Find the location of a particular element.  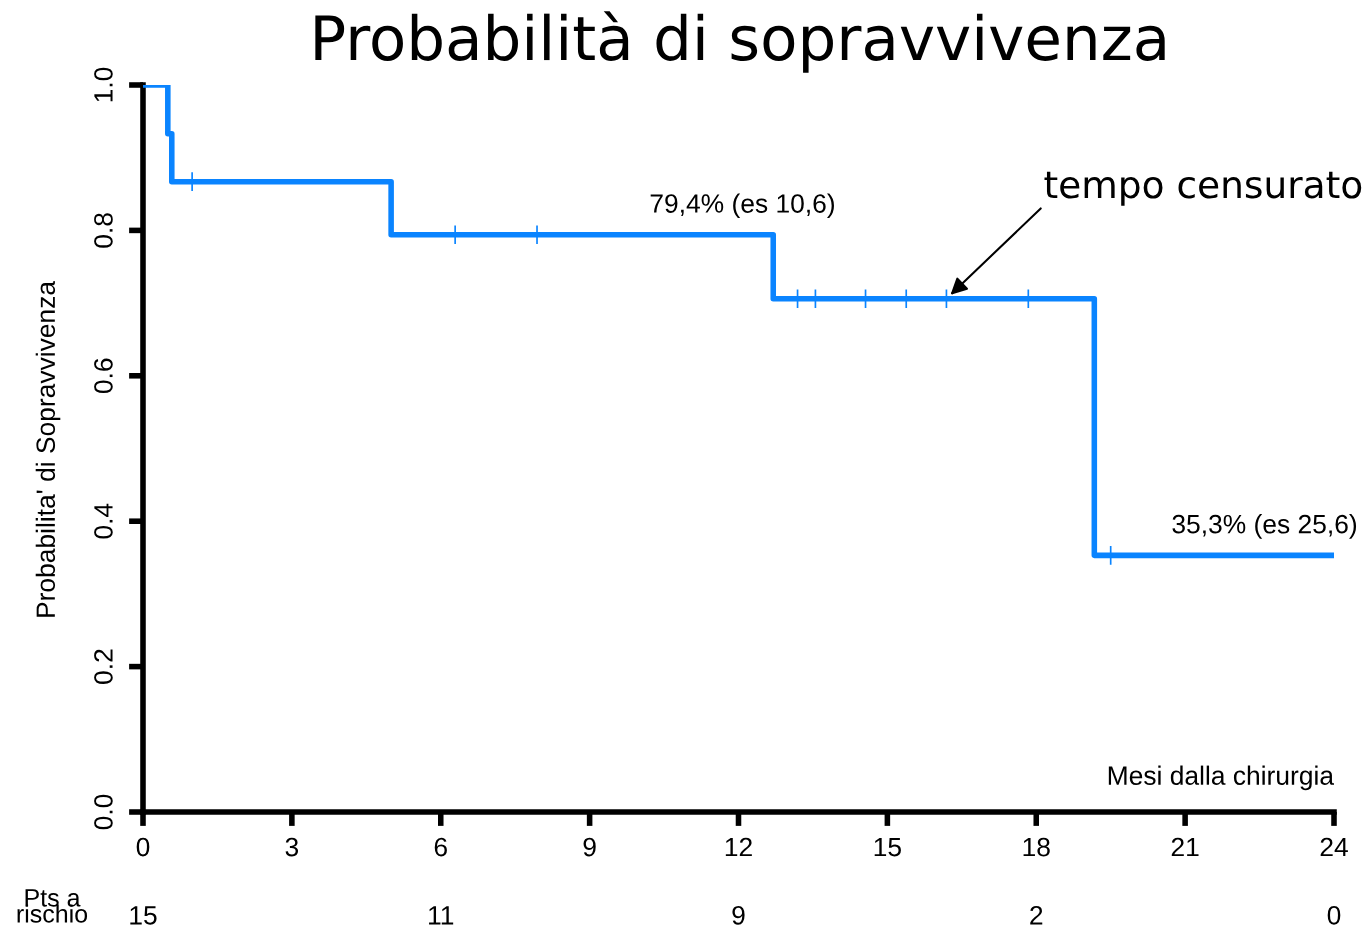

x-tick-label: 9 is located at coordinates (589, 847).